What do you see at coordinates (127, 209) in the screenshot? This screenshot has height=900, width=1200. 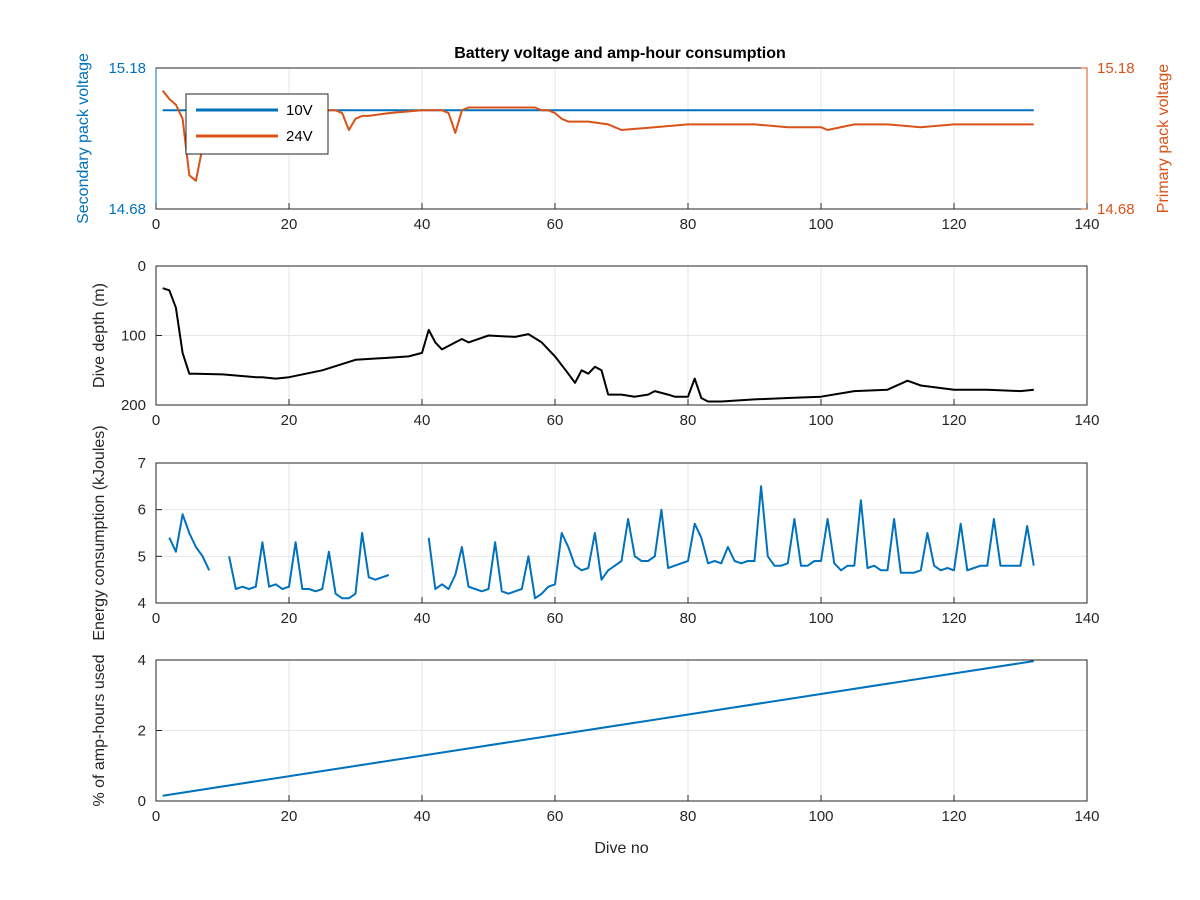 I see `y-tick-label: 14.68` at bounding box center [127, 209].